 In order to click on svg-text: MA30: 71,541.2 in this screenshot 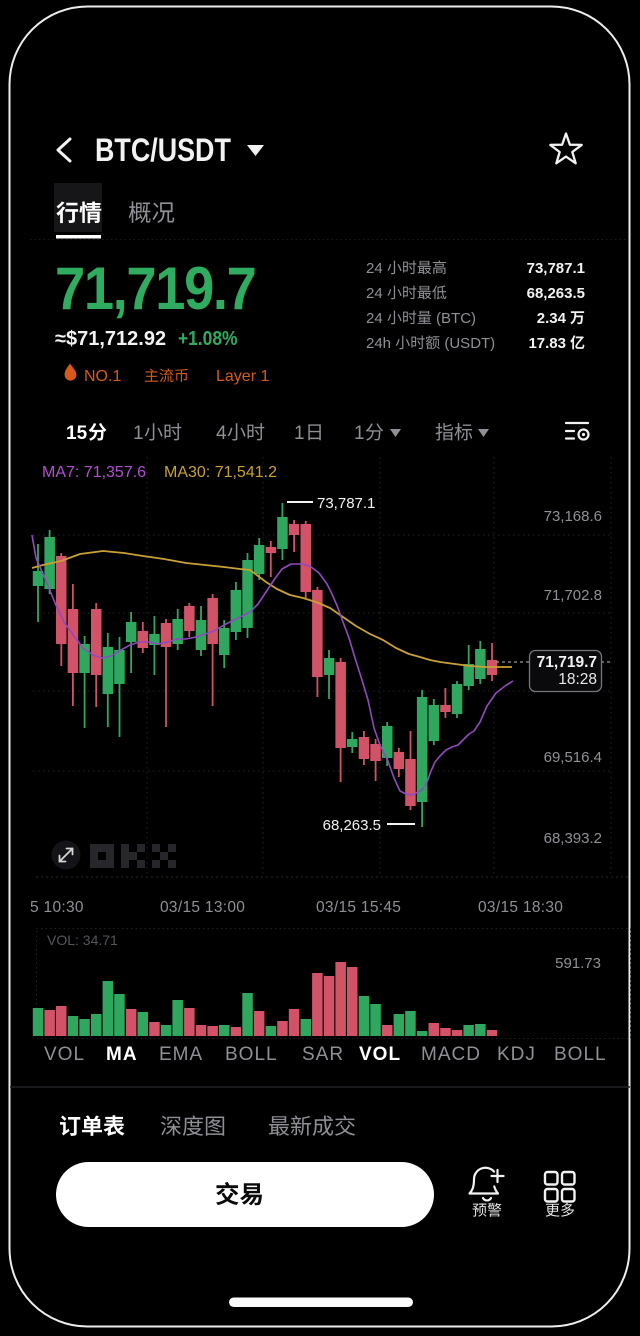, I will do `click(220, 472)`.